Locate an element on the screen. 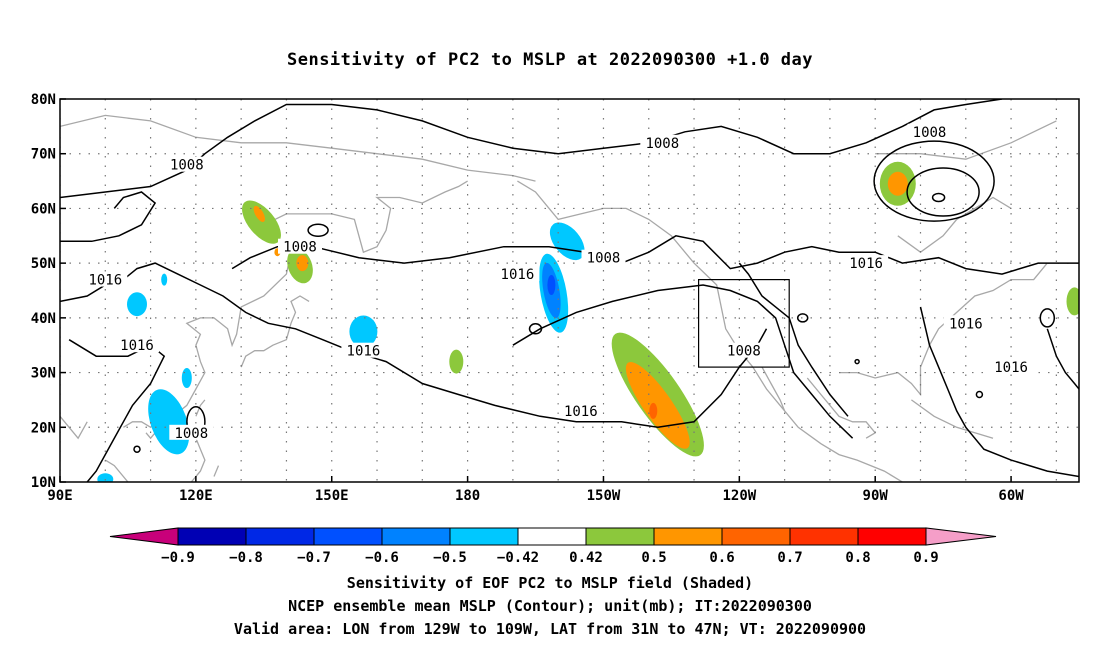 The image size is (1100, 650). colorbar-label: −0.5 is located at coordinates (450, 558).